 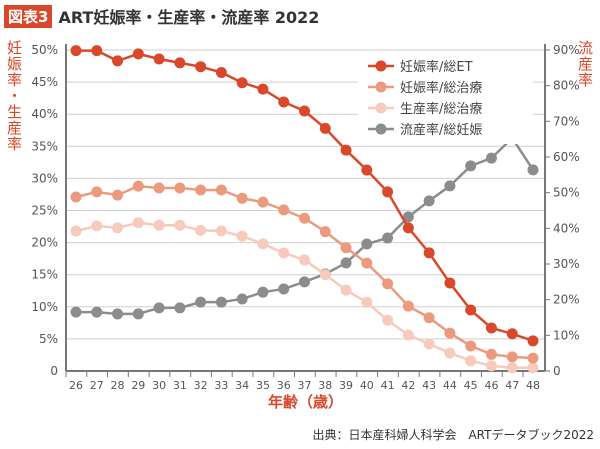 What do you see at coordinates (566, 335) in the screenshot?
I see `right-tick-label: 10%` at bounding box center [566, 335].